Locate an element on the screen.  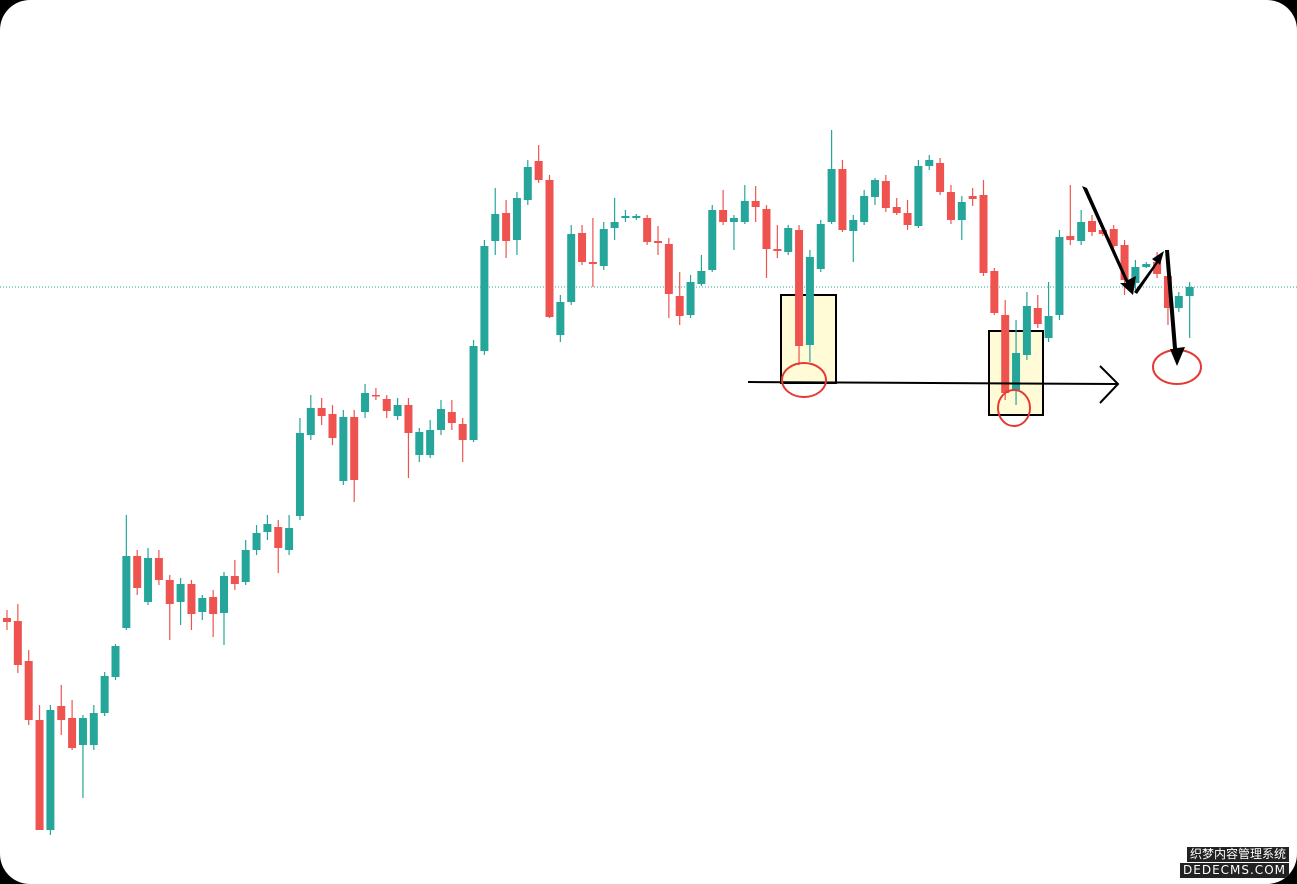
up-arrow is located at coordinates (1149, 272).